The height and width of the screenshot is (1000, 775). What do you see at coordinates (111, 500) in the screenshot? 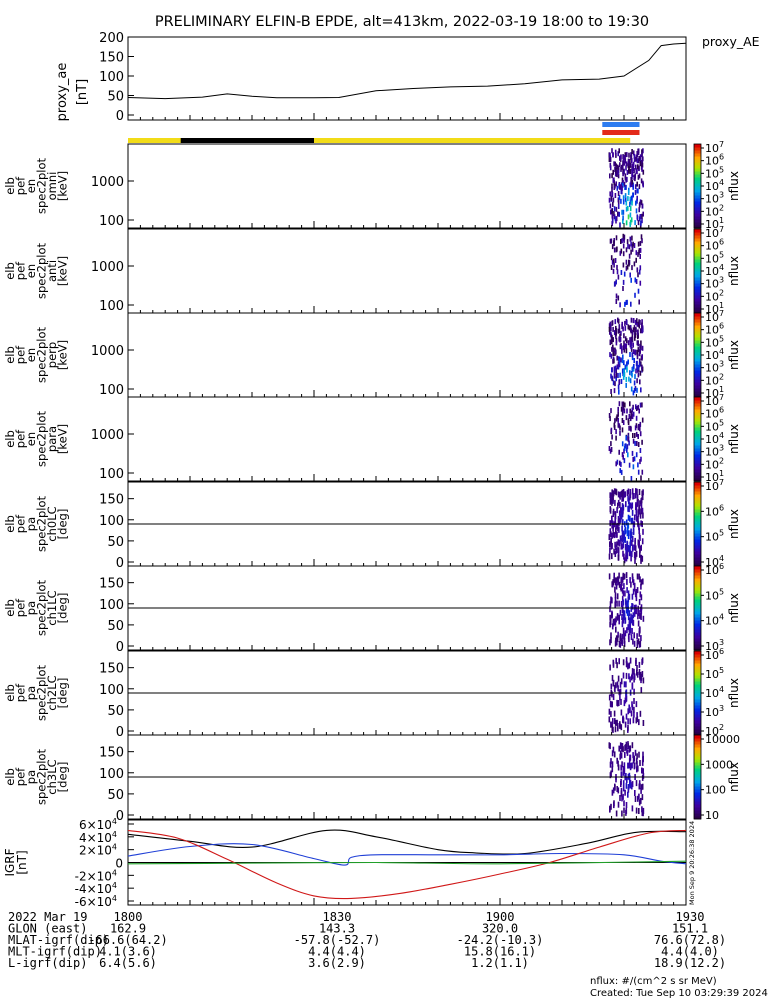
I see `spec-ytick-label: 150` at bounding box center [111, 500].